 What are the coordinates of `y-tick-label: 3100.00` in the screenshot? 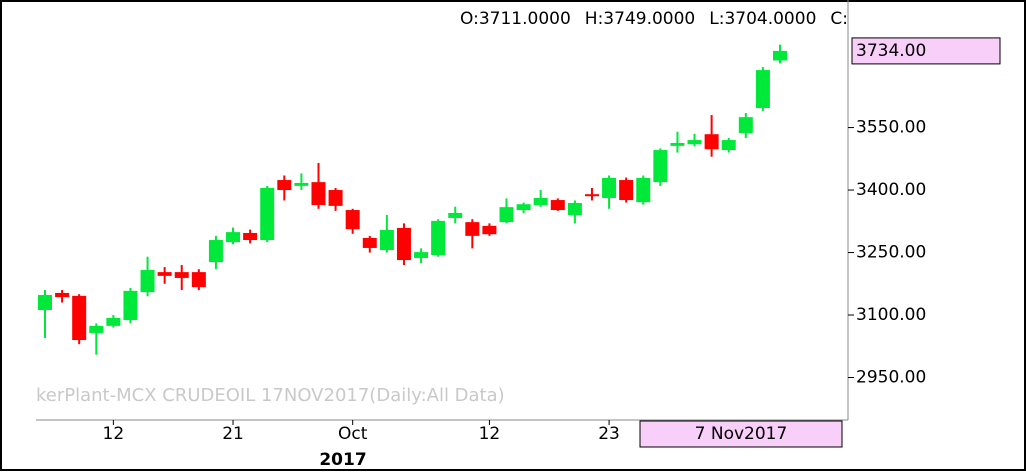 It's located at (891, 315).